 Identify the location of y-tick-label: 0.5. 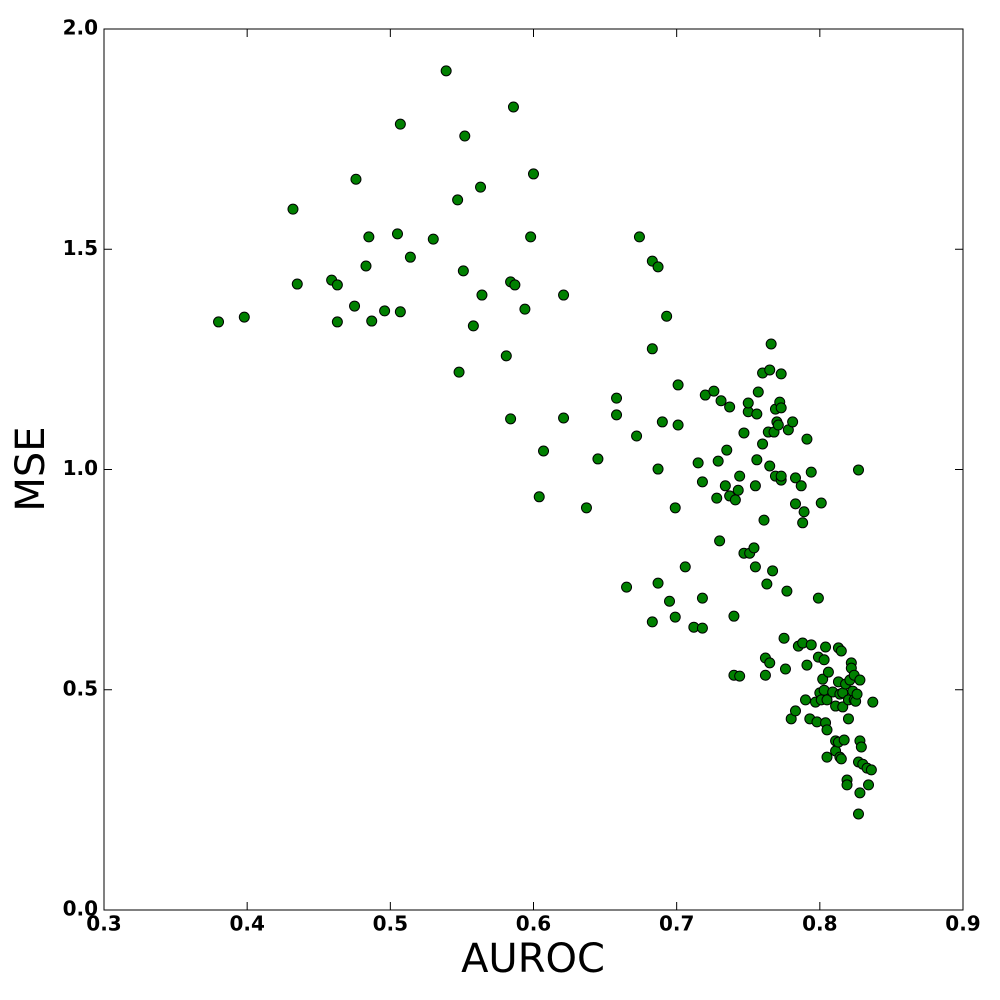
(80, 688).